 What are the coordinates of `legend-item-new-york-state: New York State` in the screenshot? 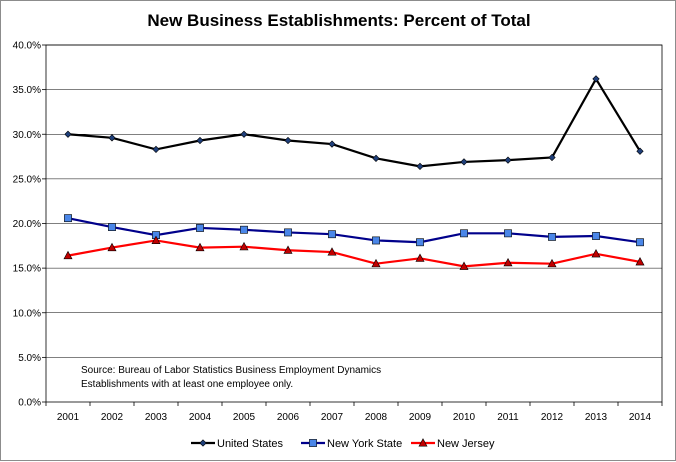 It's located at (351, 444).